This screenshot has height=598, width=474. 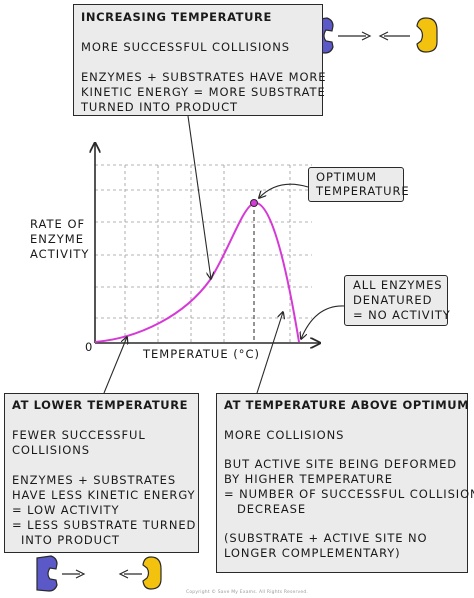 What do you see at coordinates (375, 35) in the screenshot?
I see `enzyme-substrate-top-icon` at bounding box center [375, 35].